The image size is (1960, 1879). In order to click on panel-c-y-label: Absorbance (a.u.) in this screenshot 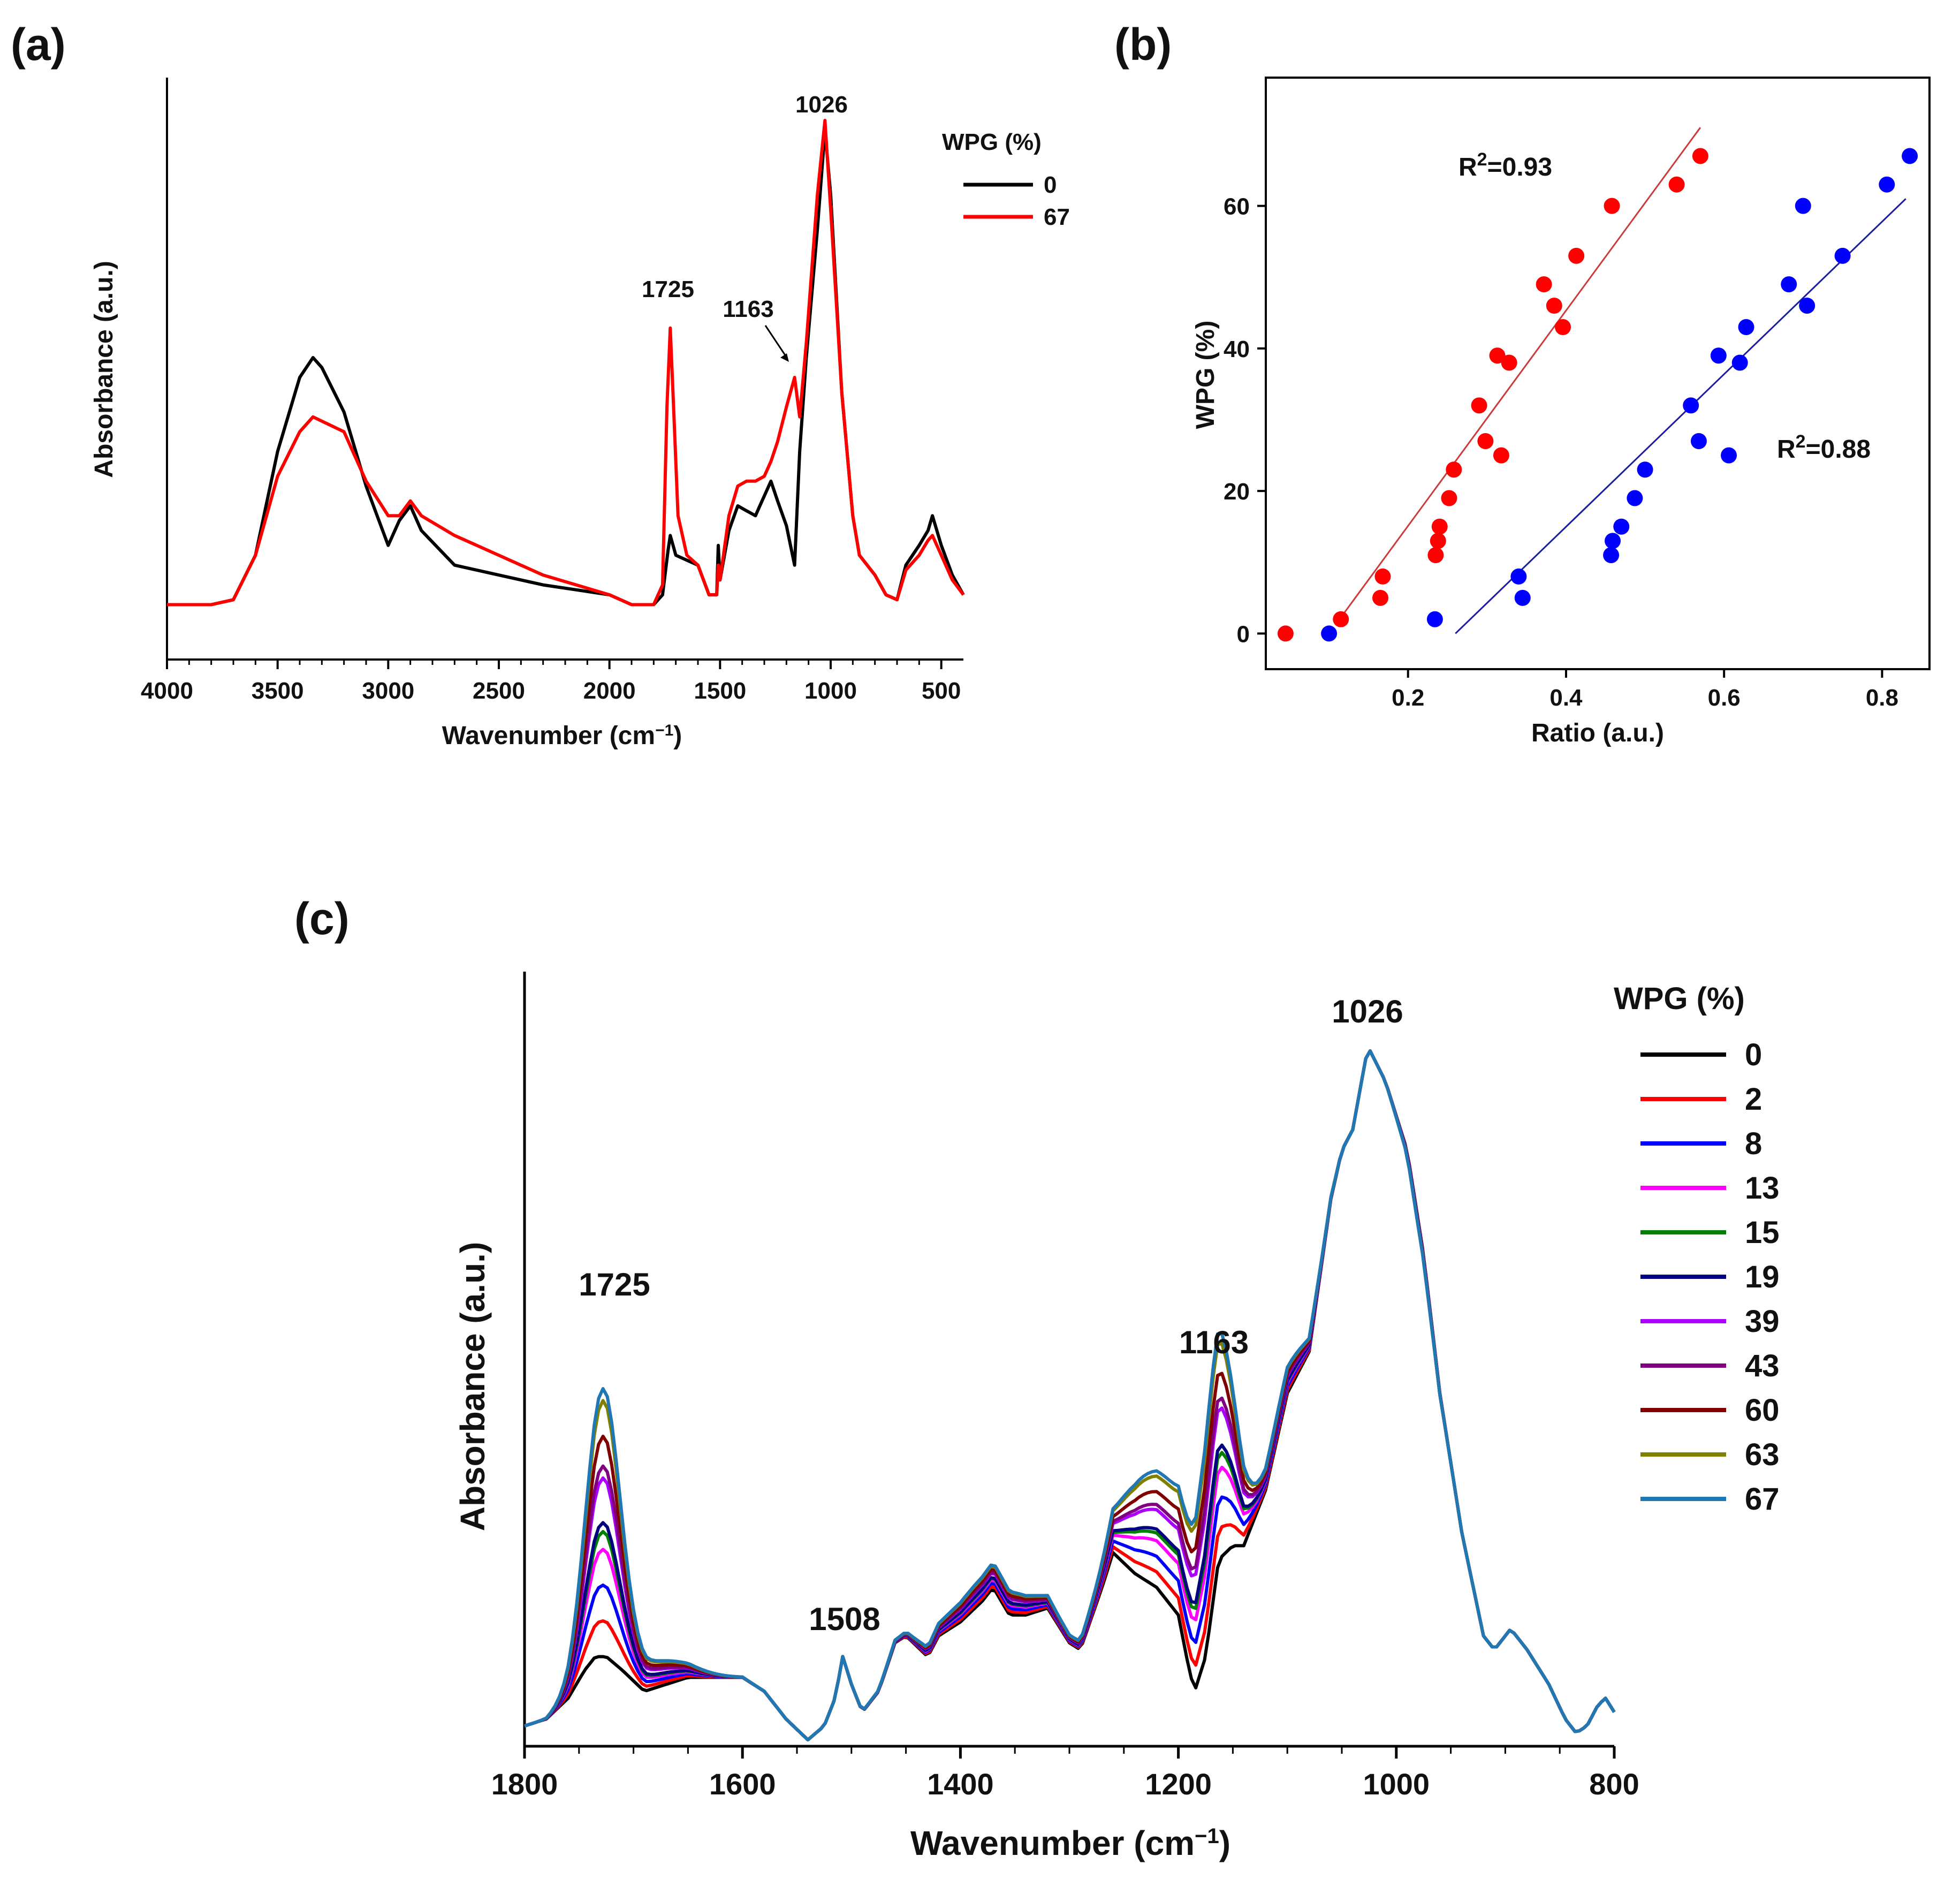, I will do `click(473, 1387)`.